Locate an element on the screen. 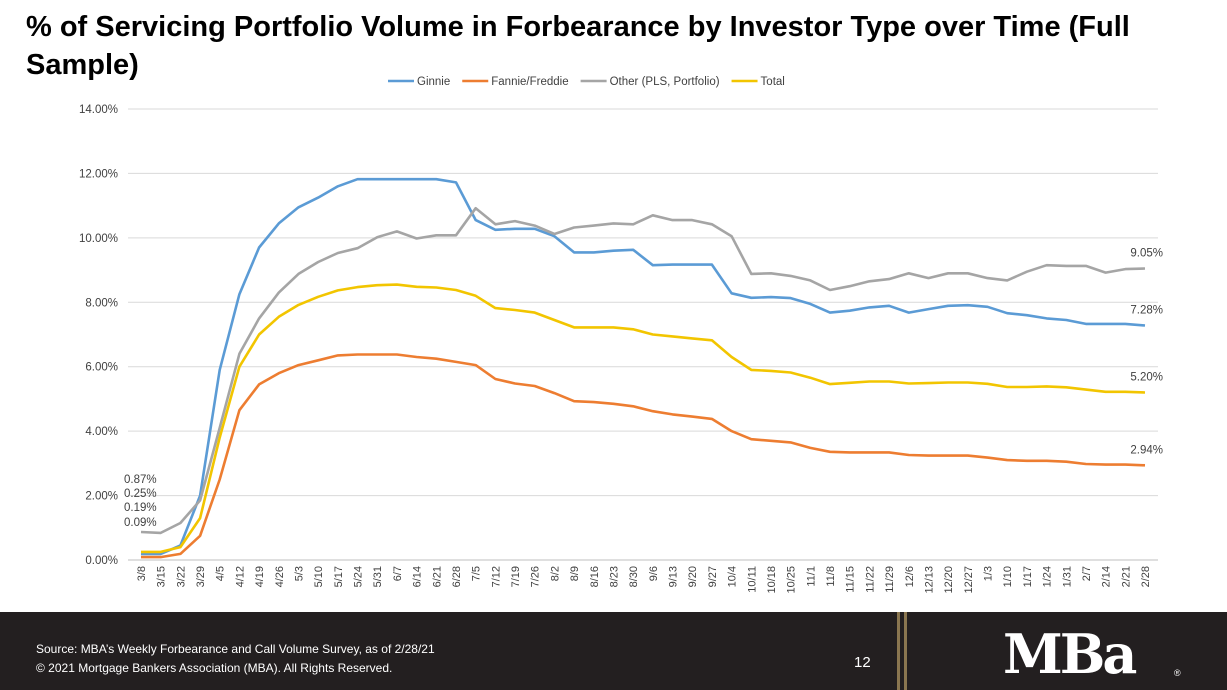  x-tick-label: 12/6 is located at coordinates (910, 576).